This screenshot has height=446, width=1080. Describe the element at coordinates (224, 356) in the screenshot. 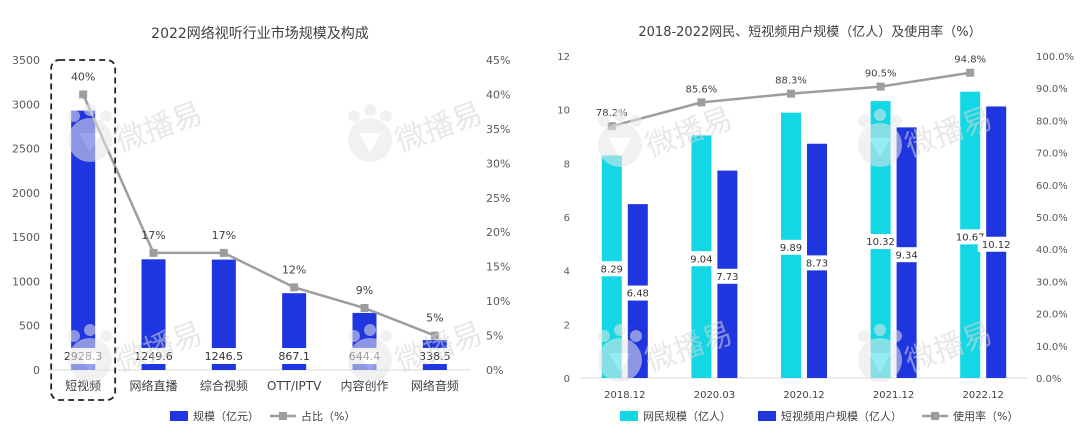

I see `chart1-value-label: 1246.5` at that location.